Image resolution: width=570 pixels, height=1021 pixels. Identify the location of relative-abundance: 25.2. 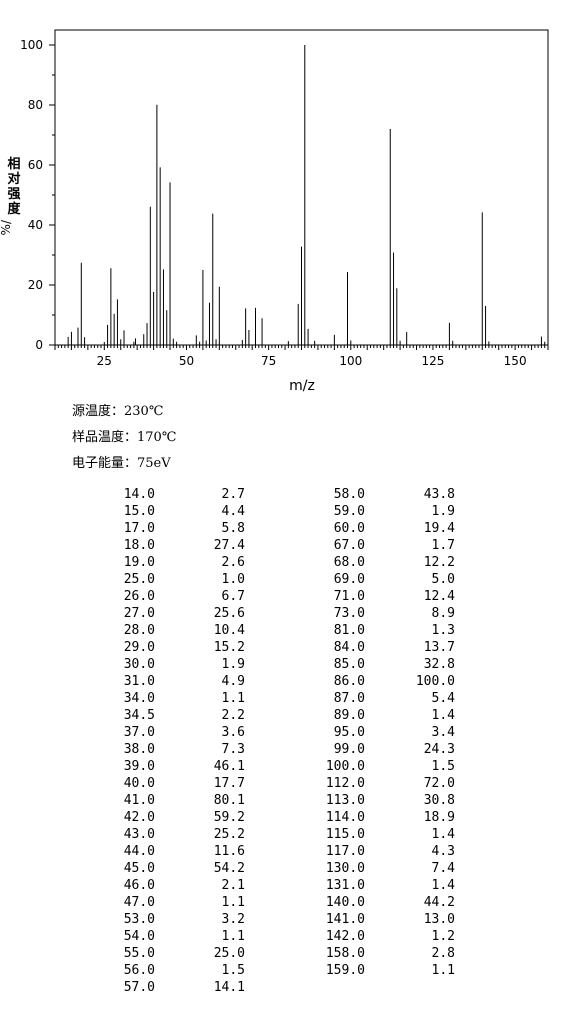
(229, 834).